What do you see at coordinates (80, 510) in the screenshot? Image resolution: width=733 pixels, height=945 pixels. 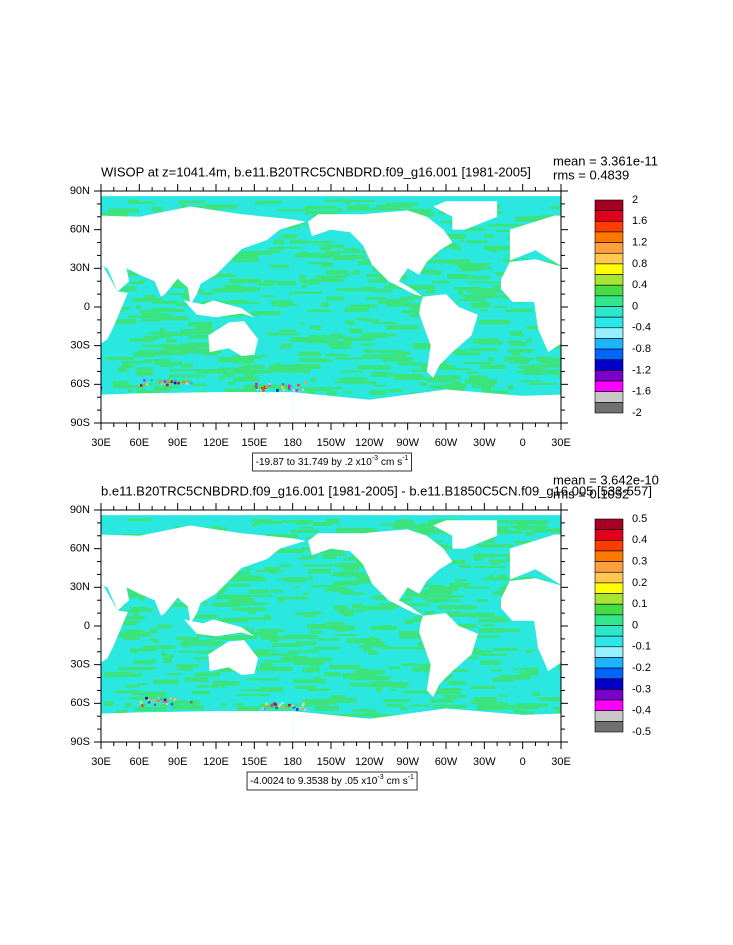 I see `lat-label: 90N` at bounding box center [80, 510].